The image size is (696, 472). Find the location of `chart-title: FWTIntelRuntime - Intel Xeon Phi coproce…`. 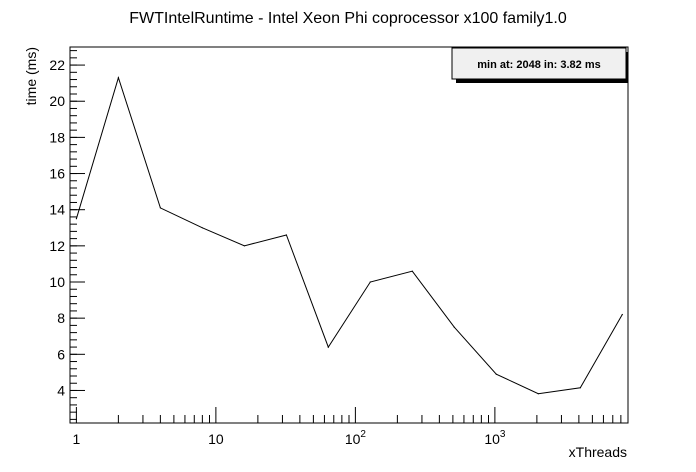

chart-title: FWTIntelRuntime - Intel Xeon Phi coproce… is located at coordinates (348, 18).